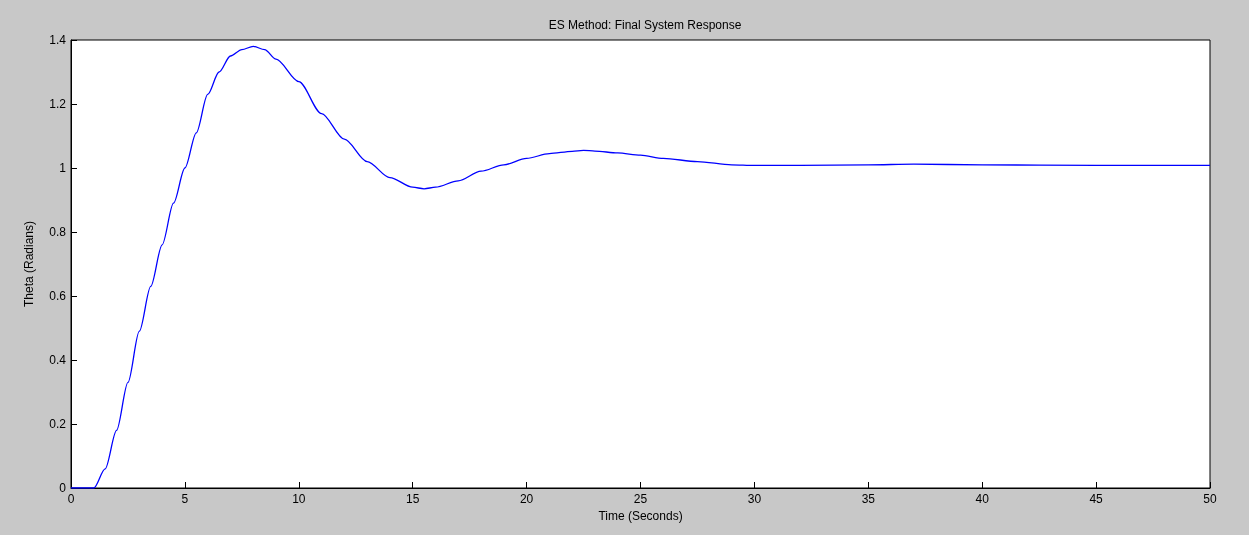 The width and height of the screenshot is (1249, 535). Describe the element at coordinates (58, 296) in the screenshot. I see `y-tick-label: 0.6` at that location.